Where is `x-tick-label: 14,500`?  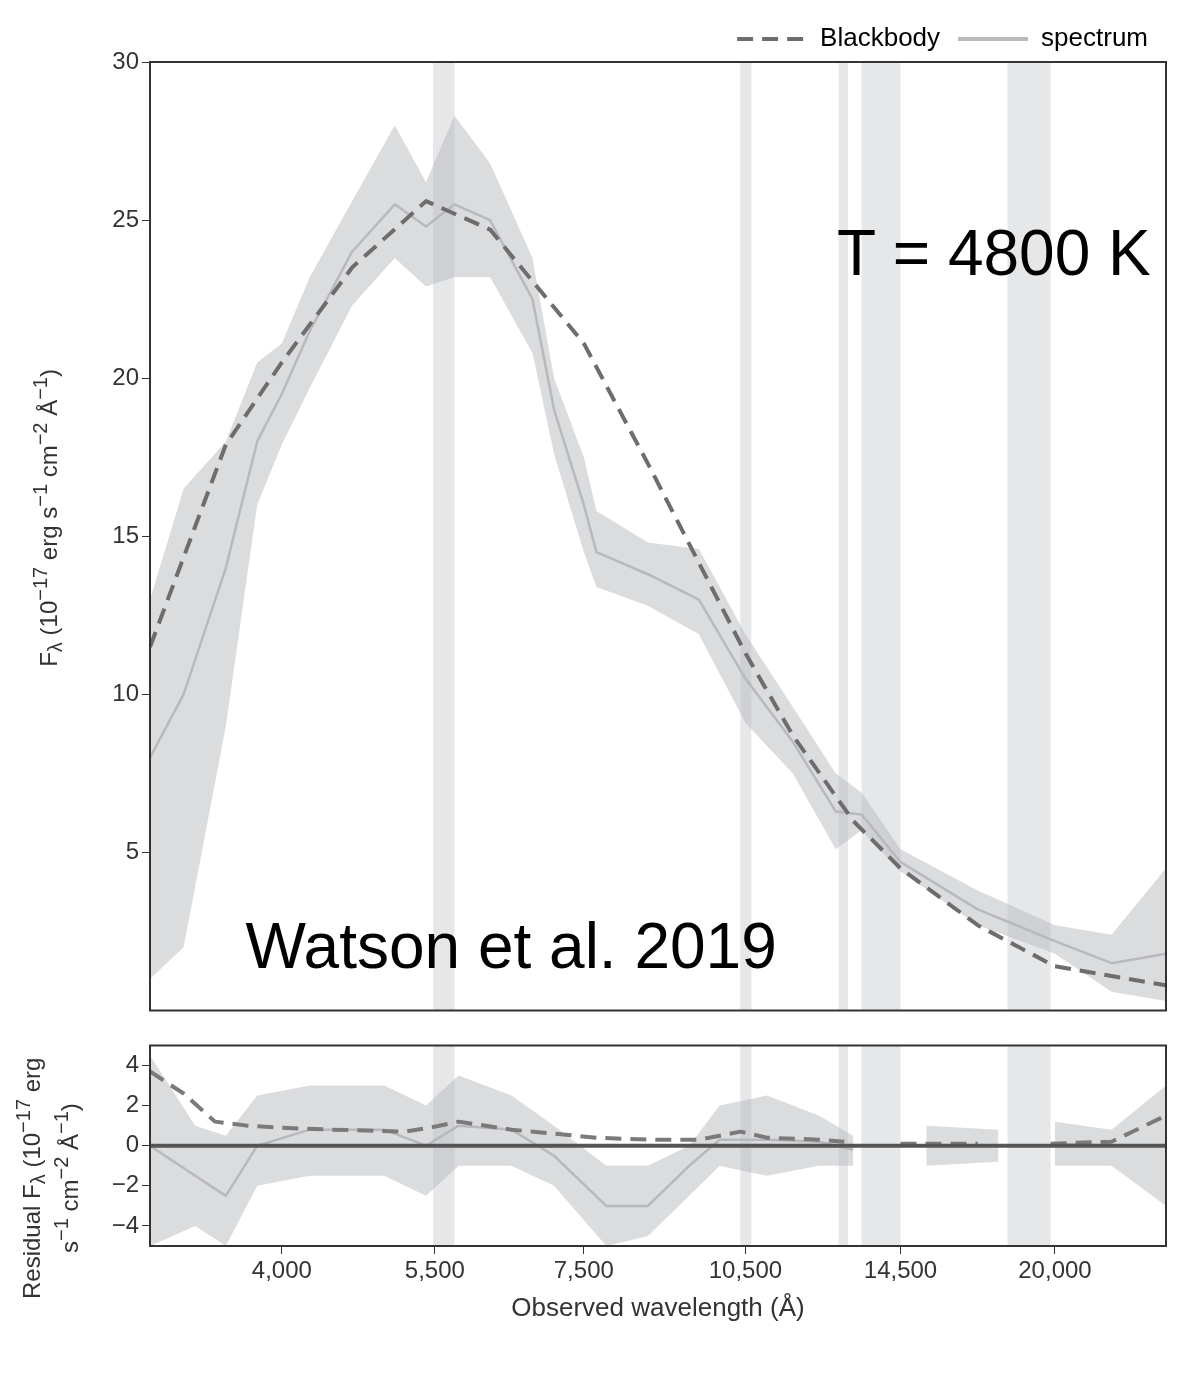 x-tick-label: 14,500 is located at coordinates (900, 1270).